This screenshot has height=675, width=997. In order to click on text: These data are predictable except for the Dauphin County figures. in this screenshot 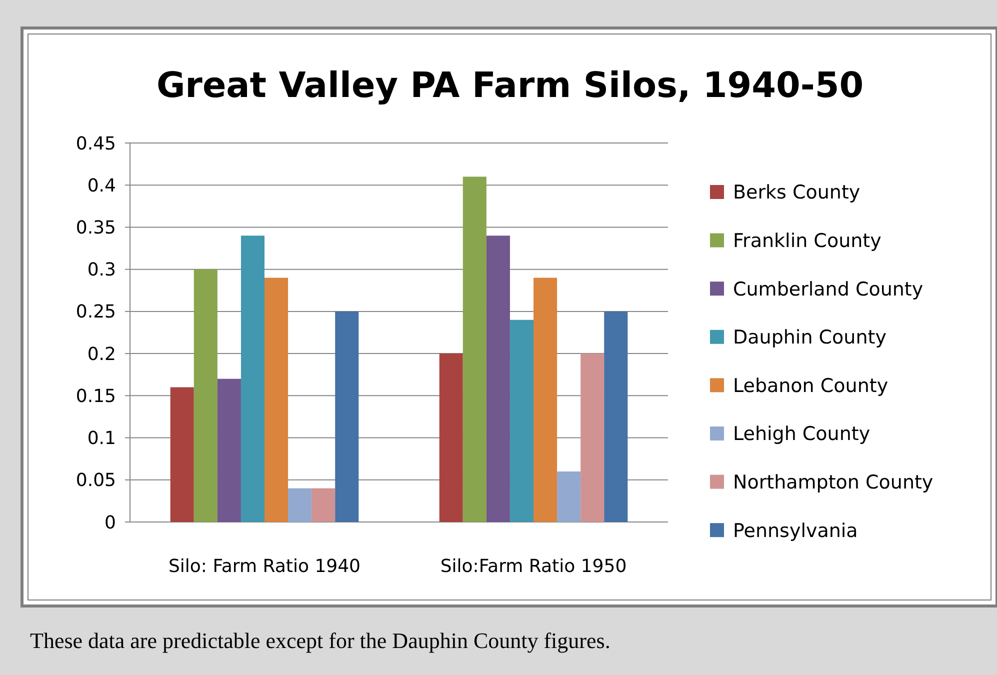, I will do `click(320, 640)`.